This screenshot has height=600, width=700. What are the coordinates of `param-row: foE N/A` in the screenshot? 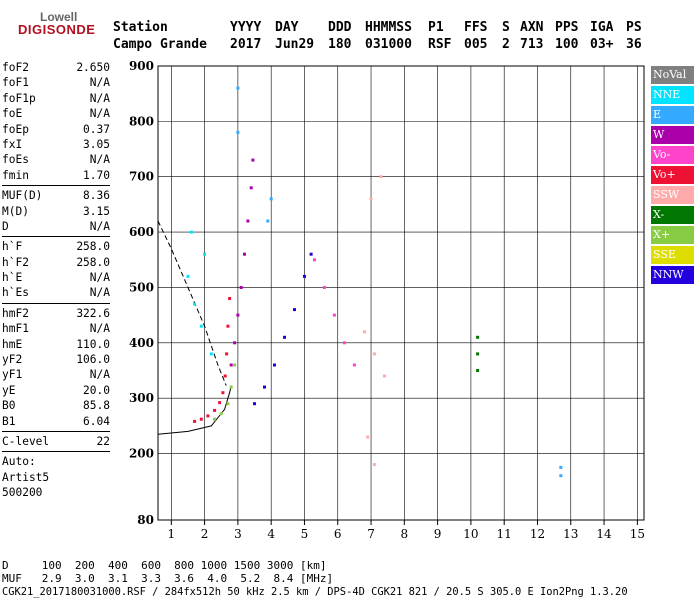 It's located at (56, 113).